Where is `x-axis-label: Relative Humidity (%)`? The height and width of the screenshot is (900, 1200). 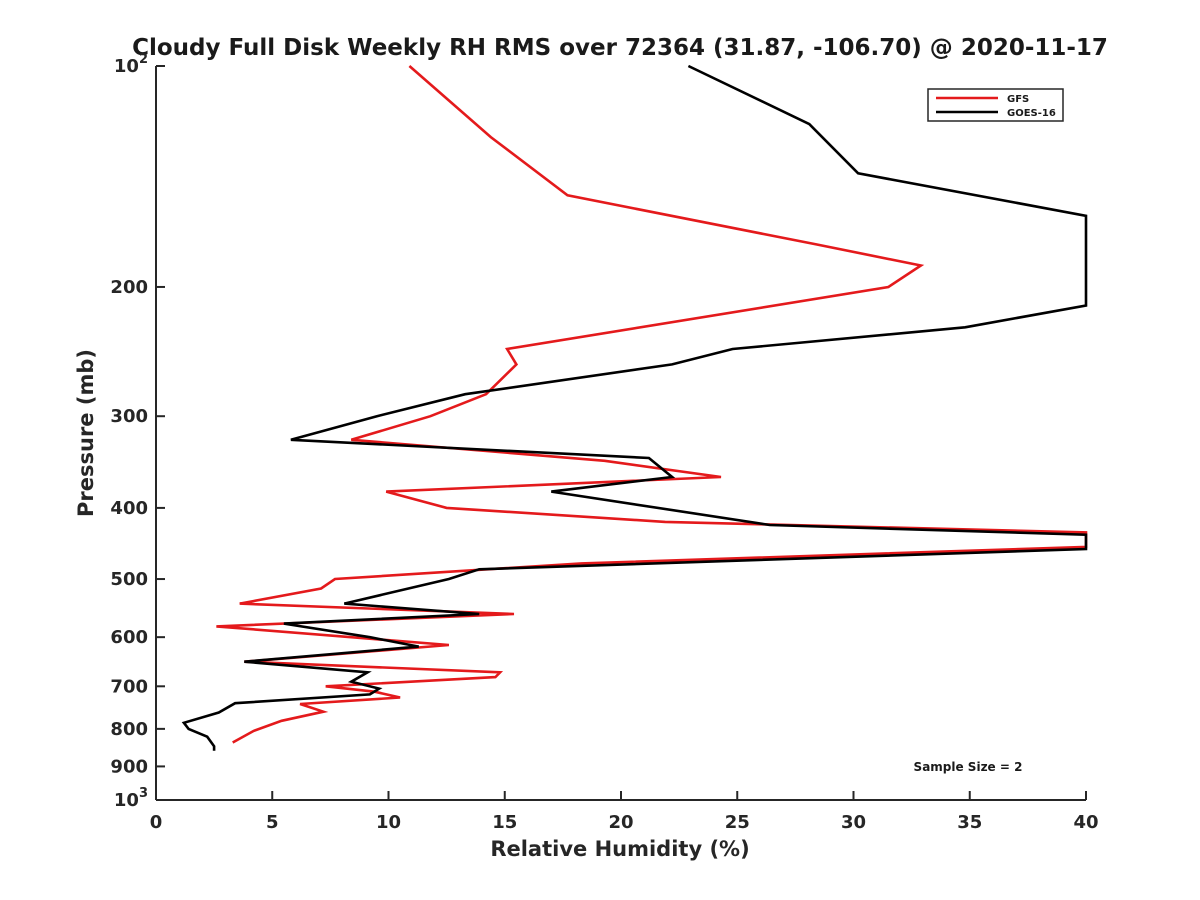 x-axis-label: Relative Humidity (%) is located at coordinates (619, 849).